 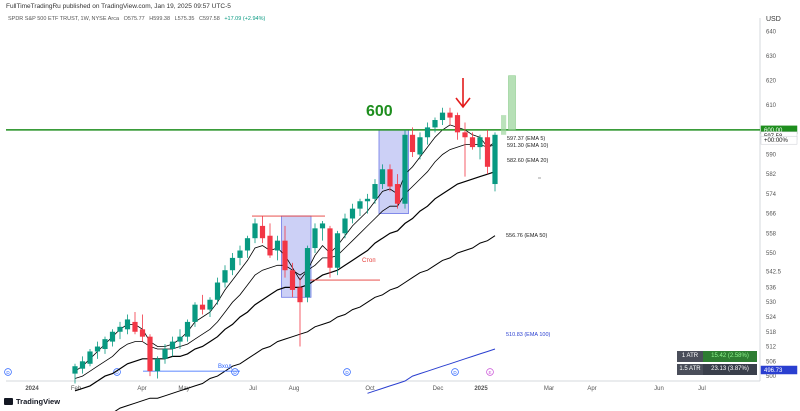 What do you see at coordinates (463, 93) in the screenshot?
I see `arrow-down-icon` at bounding box center [463, 93].